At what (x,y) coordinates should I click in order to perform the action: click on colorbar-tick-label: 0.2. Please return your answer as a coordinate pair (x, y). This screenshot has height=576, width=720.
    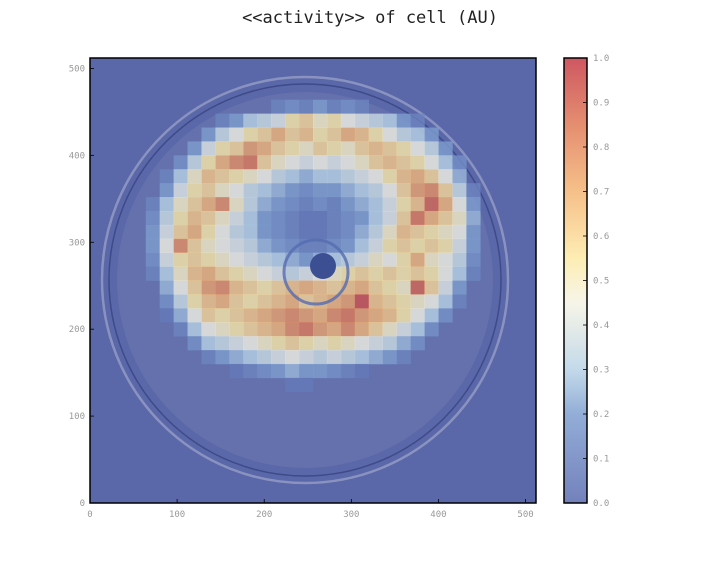
    Looking at the image, I should click on (601, 415).